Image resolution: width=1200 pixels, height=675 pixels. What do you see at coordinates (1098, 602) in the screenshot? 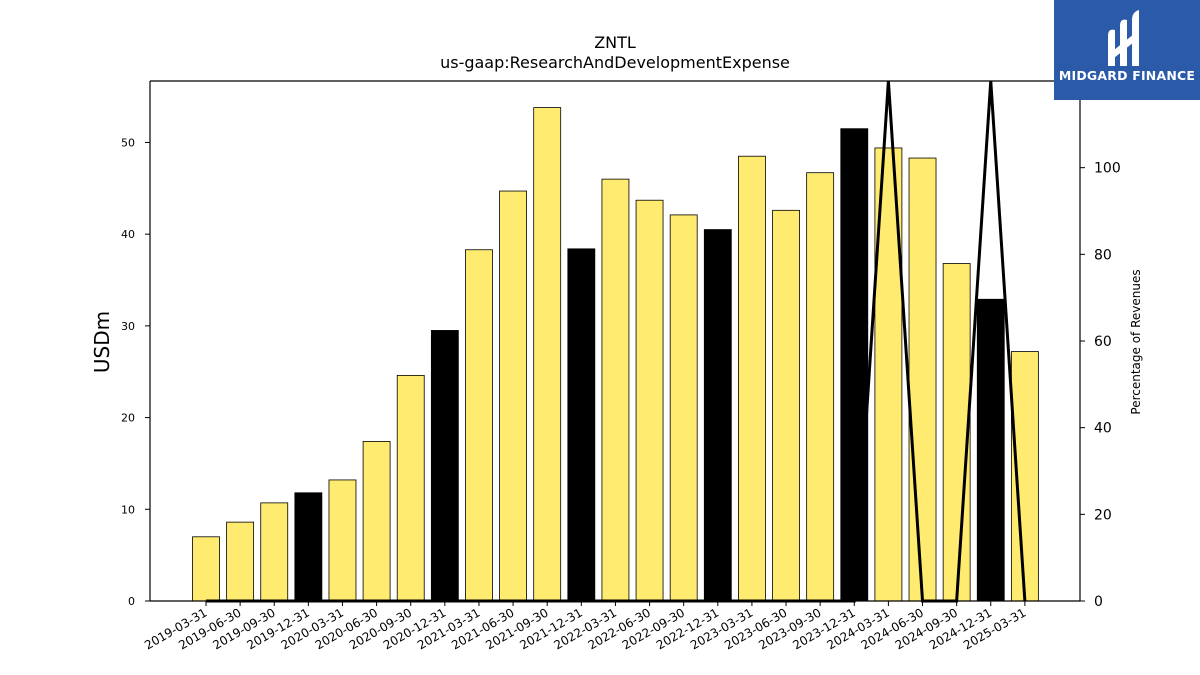
I see `y2-tick-label: 0` at bounding box center [1098, 602].